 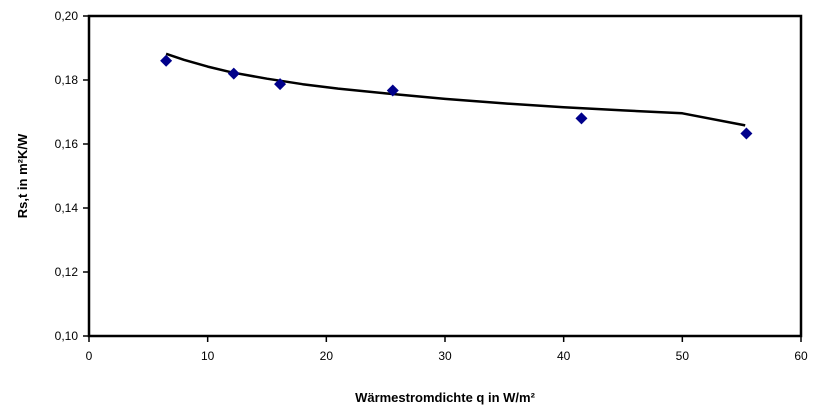 What do you see at coordinates (445, 397) in the screenshot?
I see `x-axis-title: Wärmestromdichte q in W/m²` at bounding box center [445, 397].